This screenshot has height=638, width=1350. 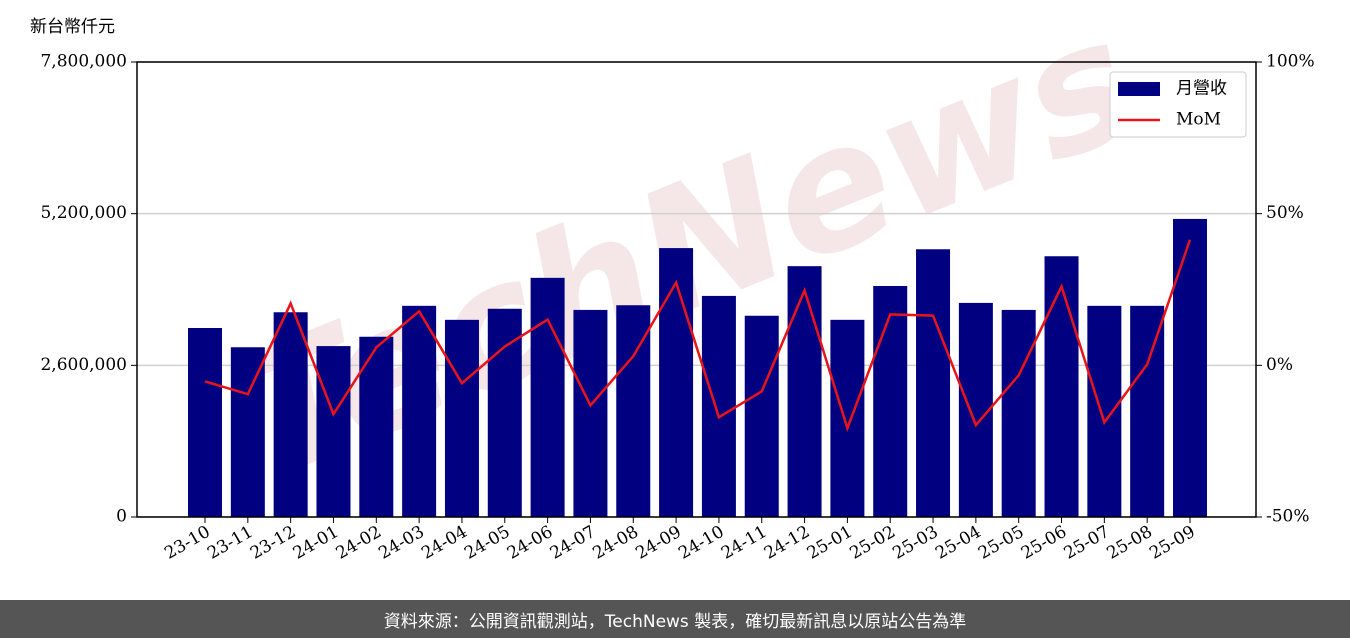 What do you see at coordinates (873, 543) in the screenshot?
I see `x-tick-label: 25-02` at bounding box center [873, 543].